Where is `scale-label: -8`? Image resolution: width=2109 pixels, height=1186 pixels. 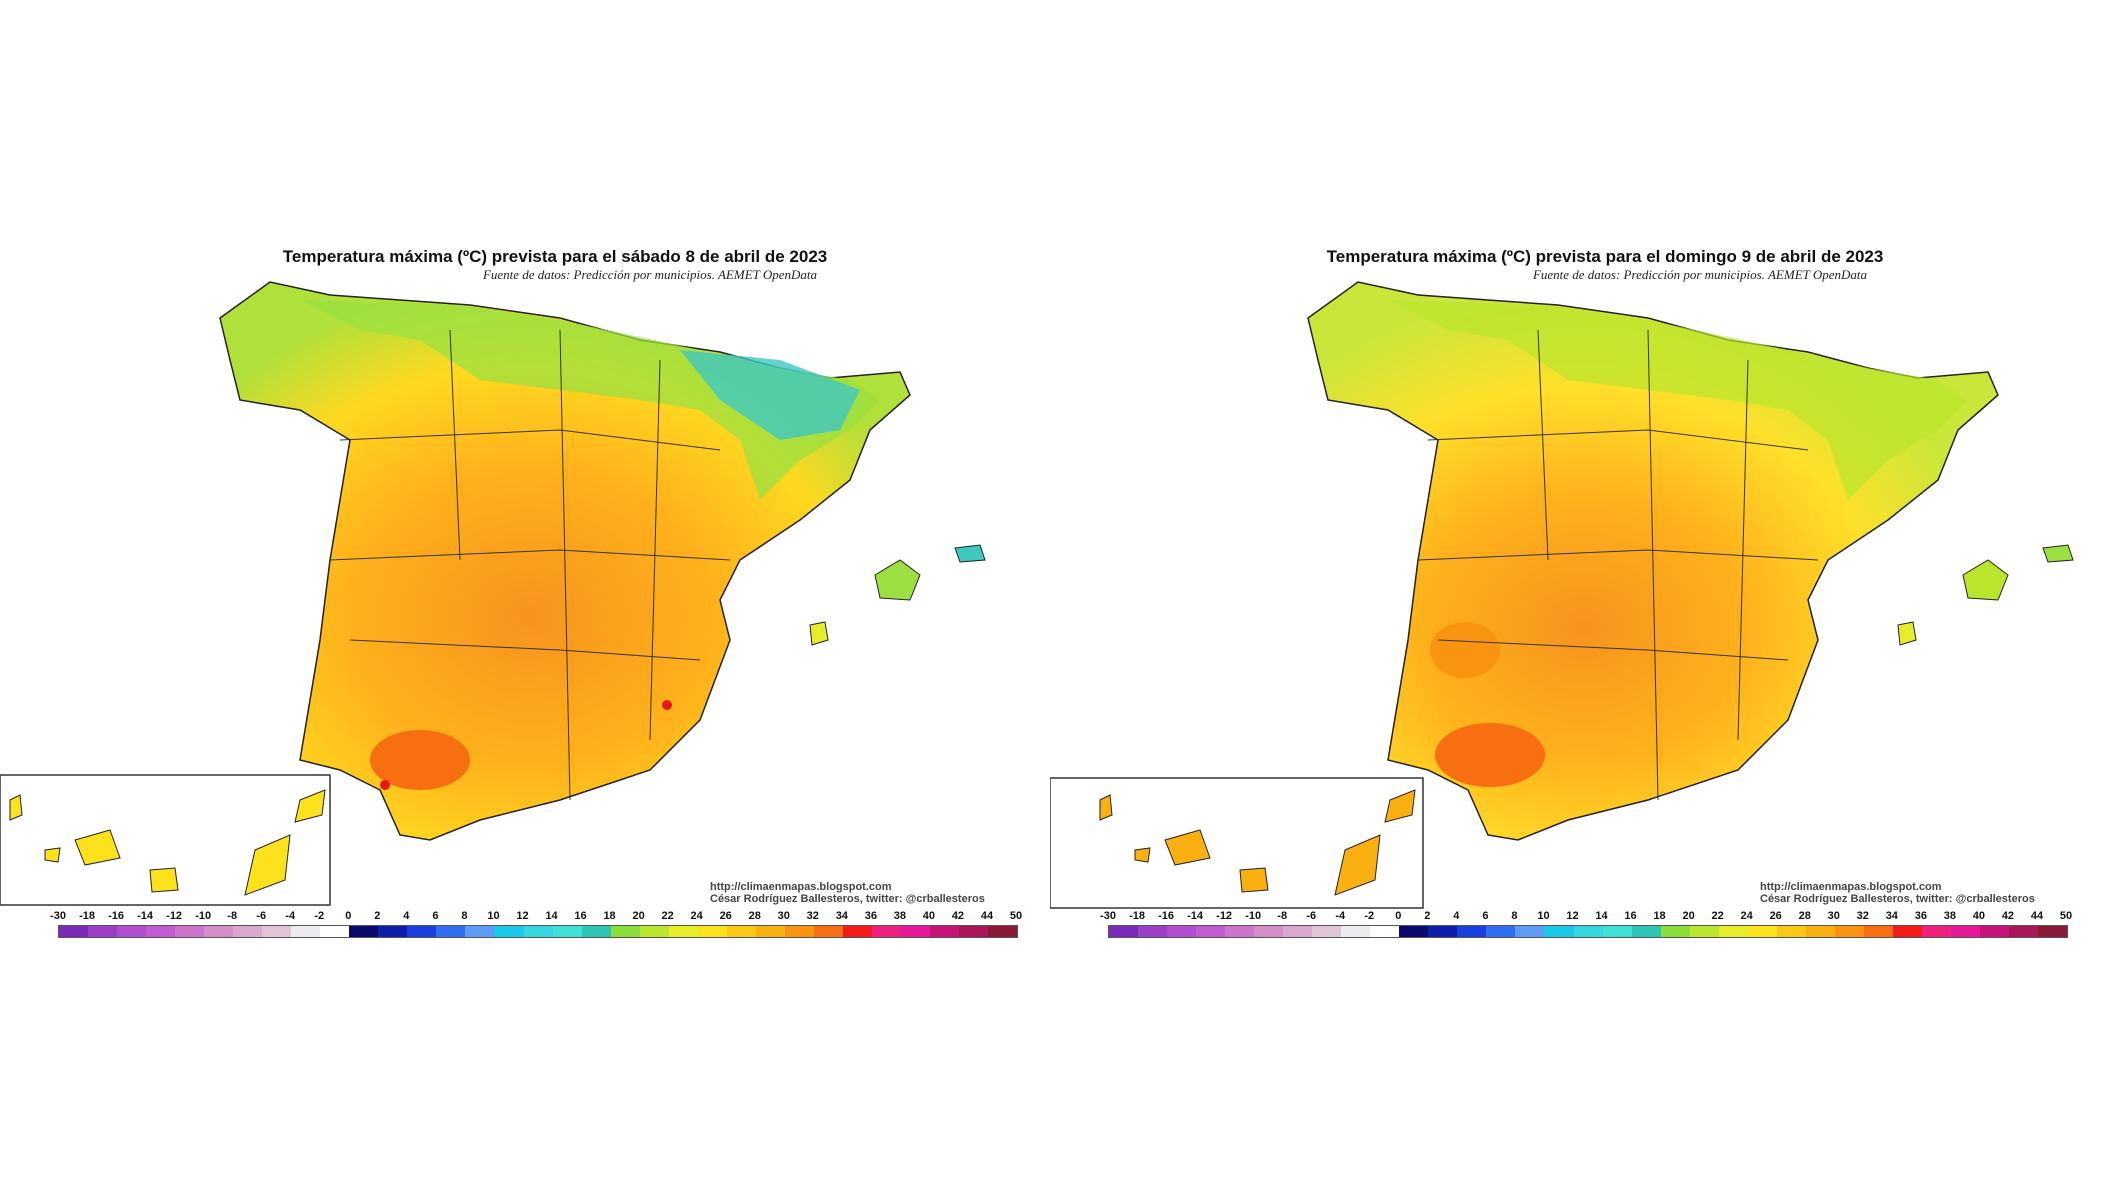 scale-label: -8 is located at coordinates (232, 916).